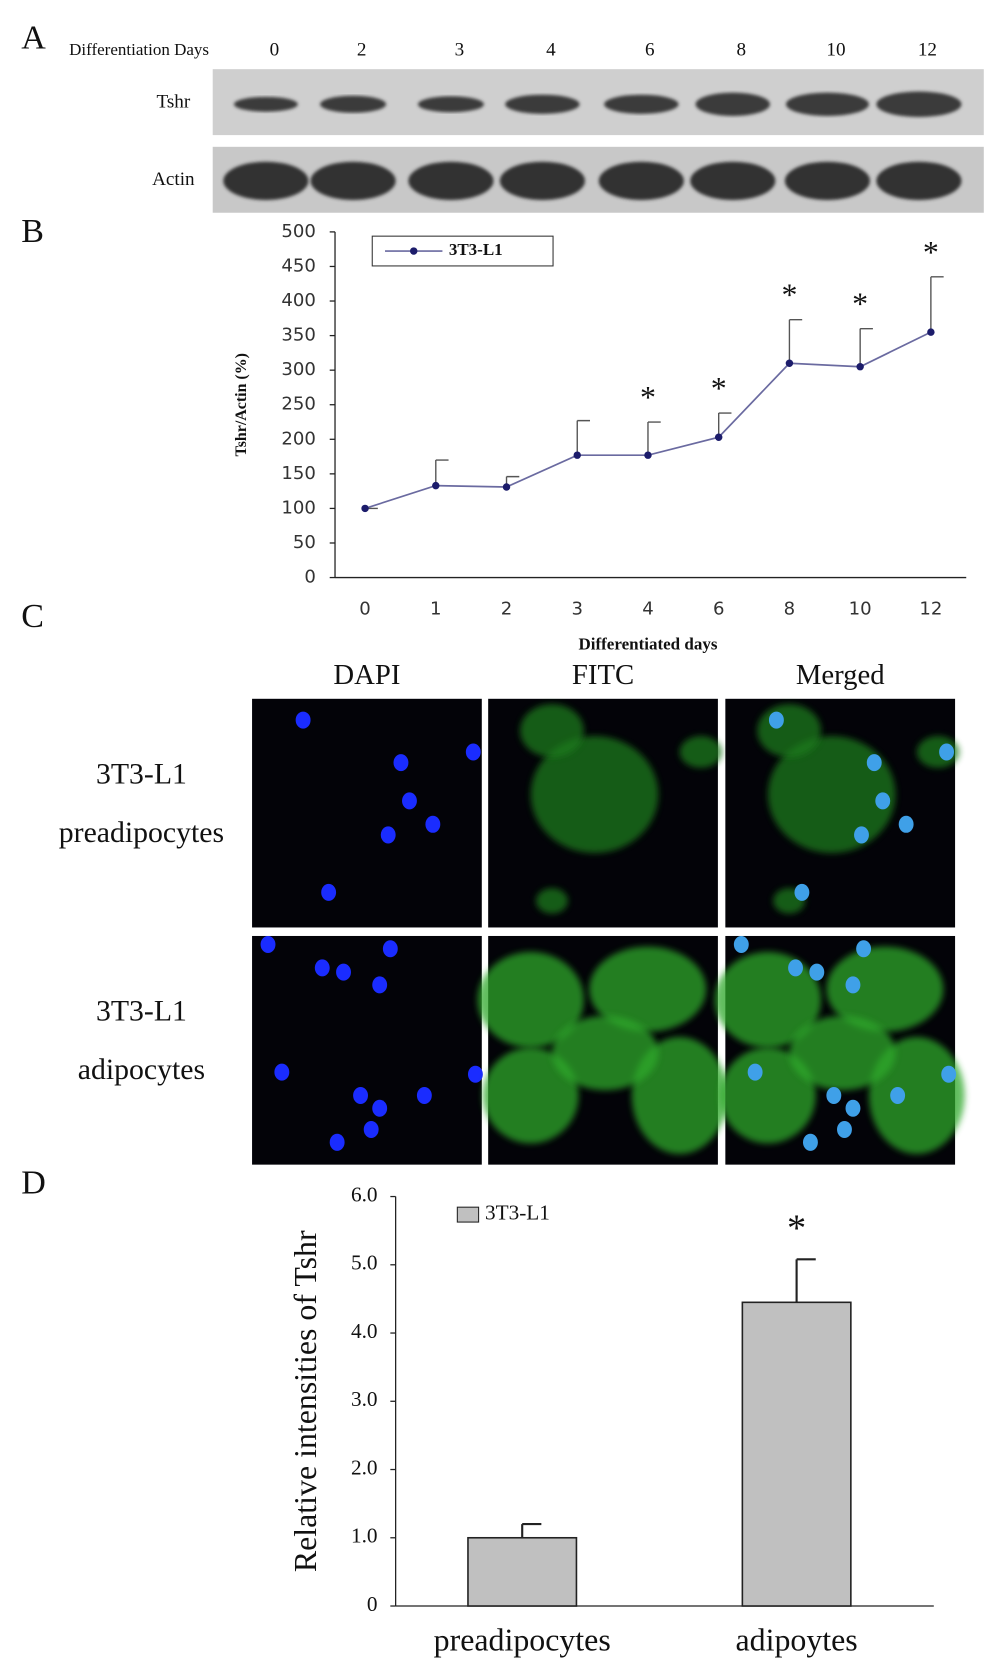  I want to click on y-tick-label: 350, so click(298, 335).